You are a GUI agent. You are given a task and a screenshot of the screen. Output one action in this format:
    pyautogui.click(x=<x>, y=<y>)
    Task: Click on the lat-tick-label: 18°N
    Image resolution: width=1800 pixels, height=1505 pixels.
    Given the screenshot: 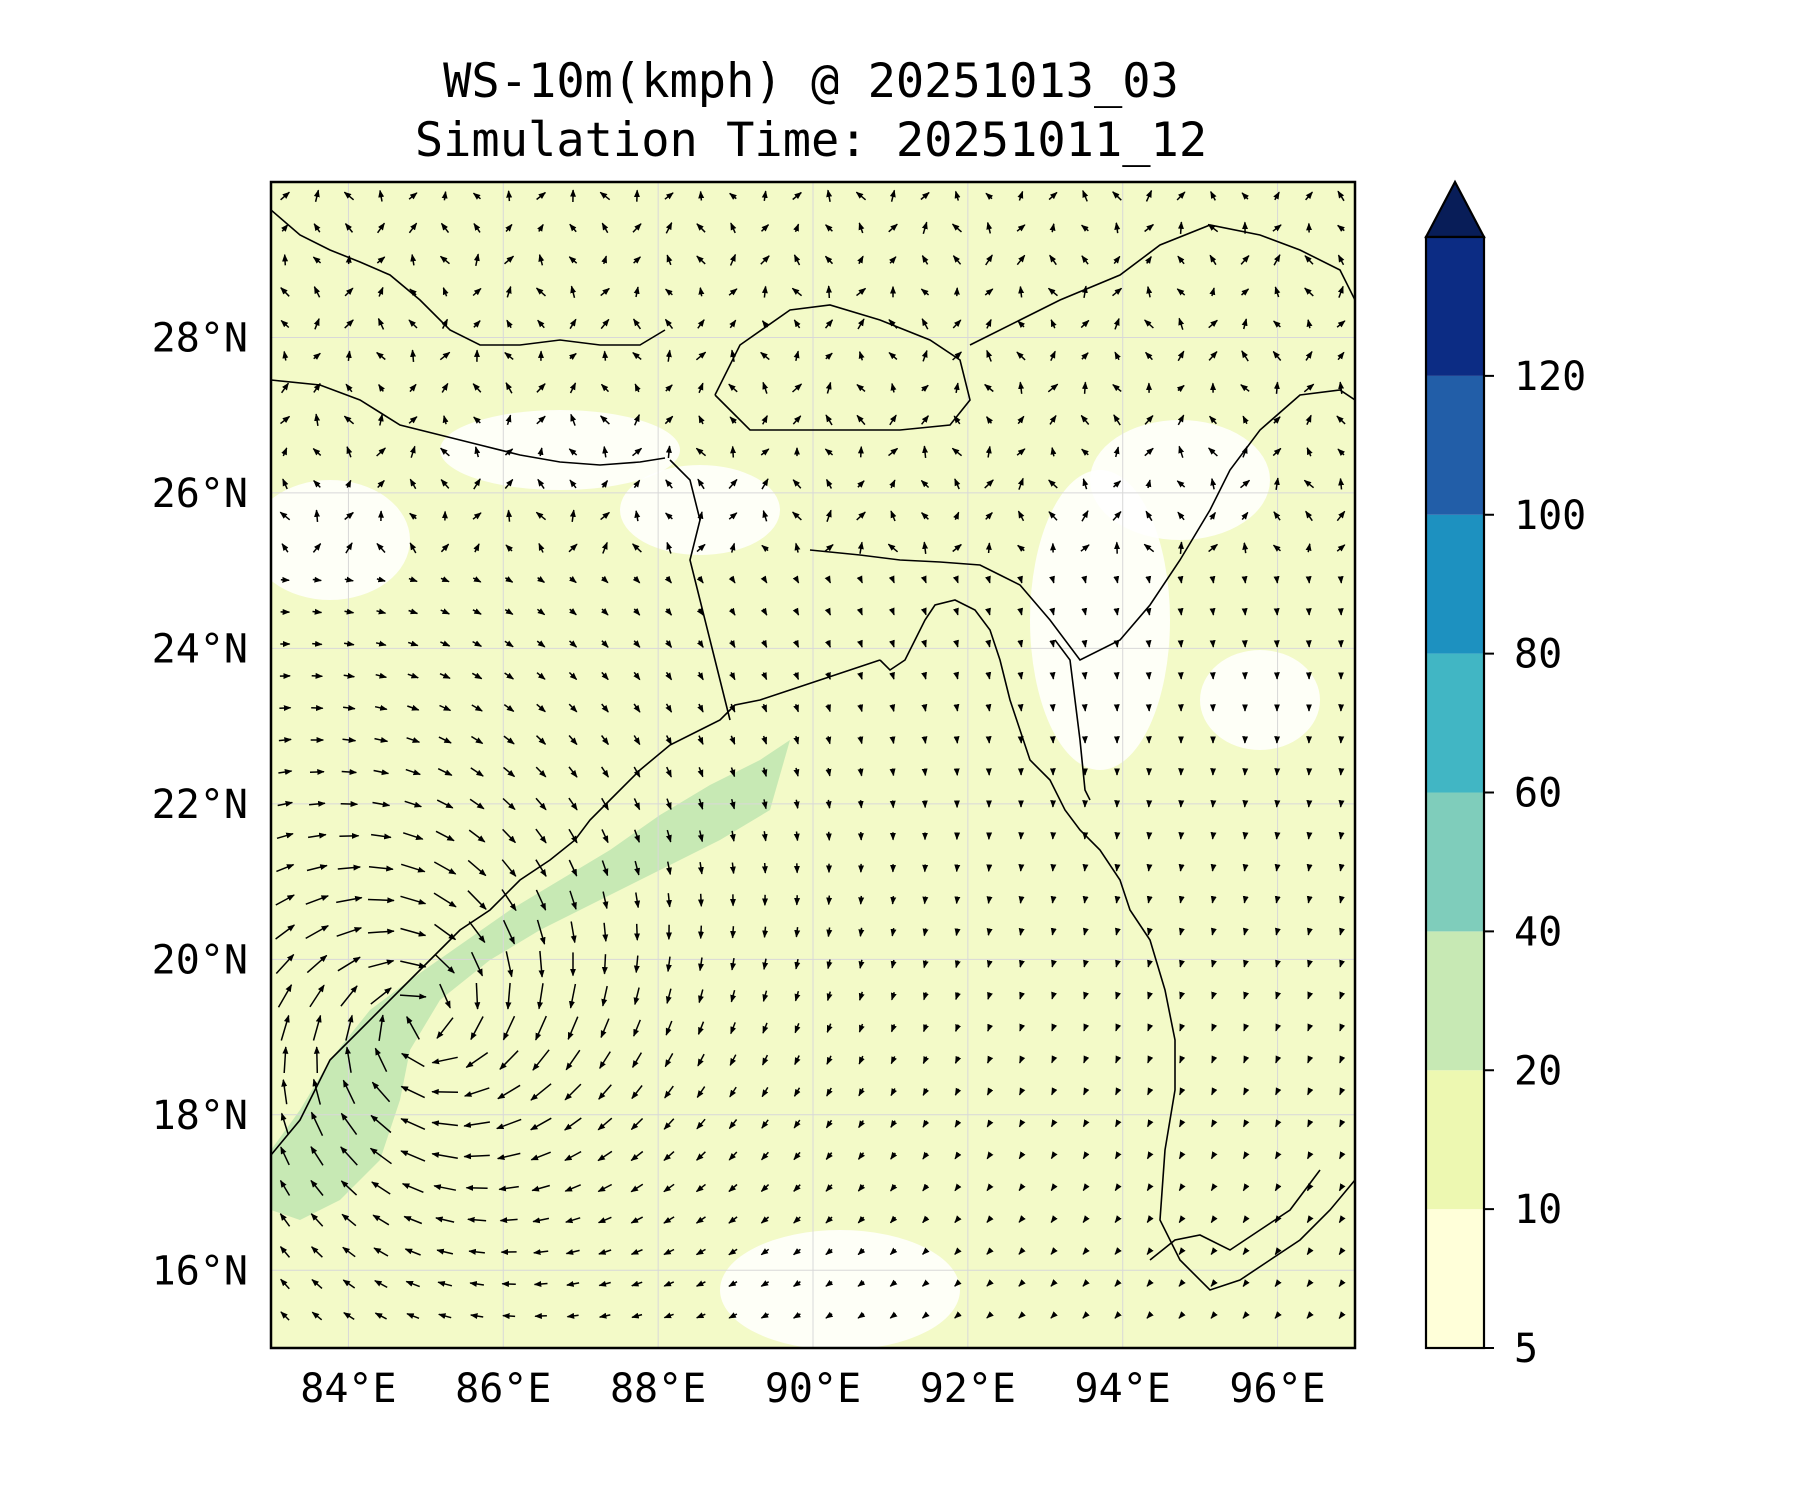 What is the action you would take?
    pyautogui.click(x=200, y=1116)
    